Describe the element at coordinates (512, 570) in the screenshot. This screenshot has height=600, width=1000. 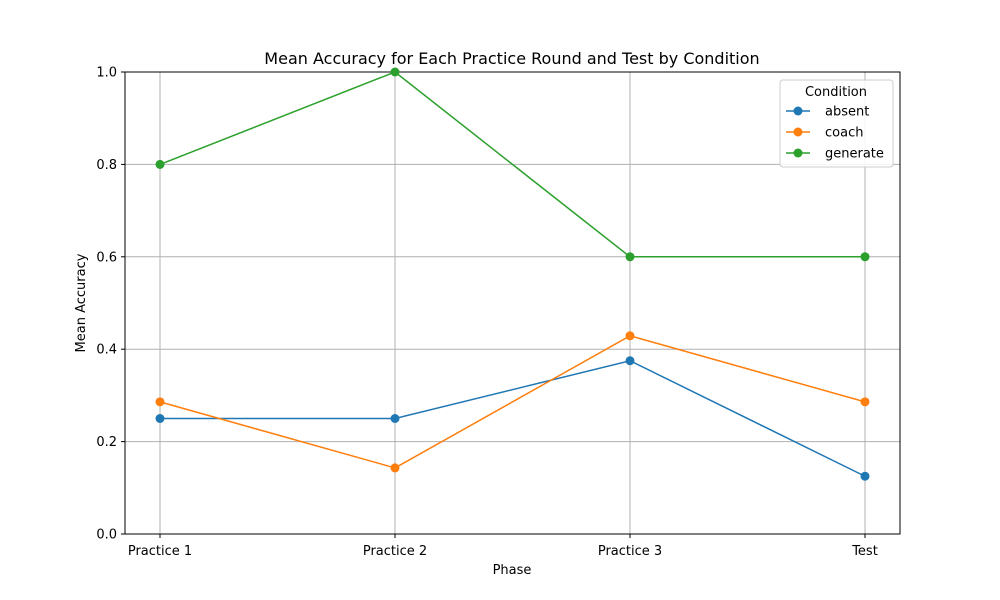
I see `x-axis-label: Phase` at that location.